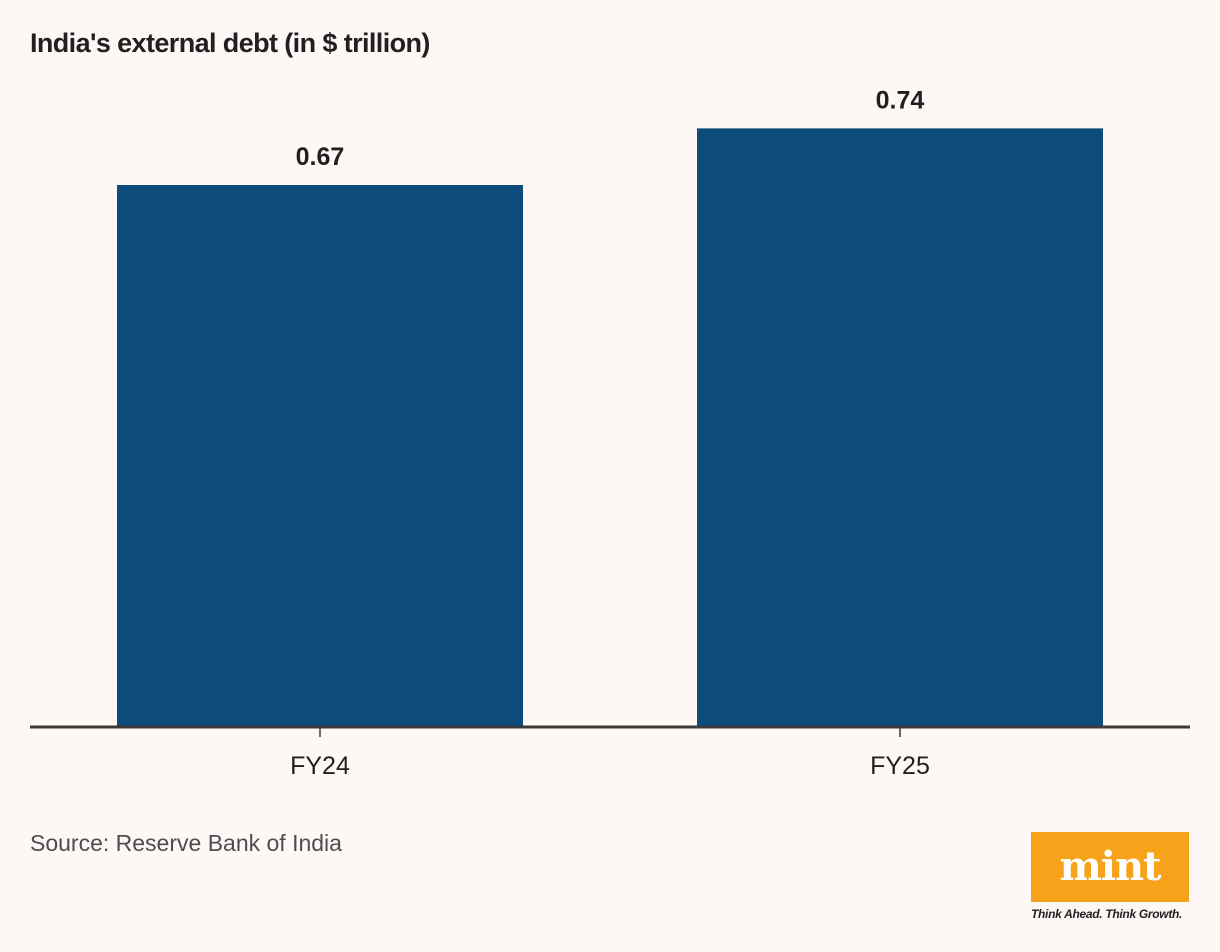 The height and width of the screenshot is (952, 1220). Describe the element at coordinates (1107, 914) in the screenshot. I see `mint-logo-tagline: Think Ahead. Think Growth.` at that location.